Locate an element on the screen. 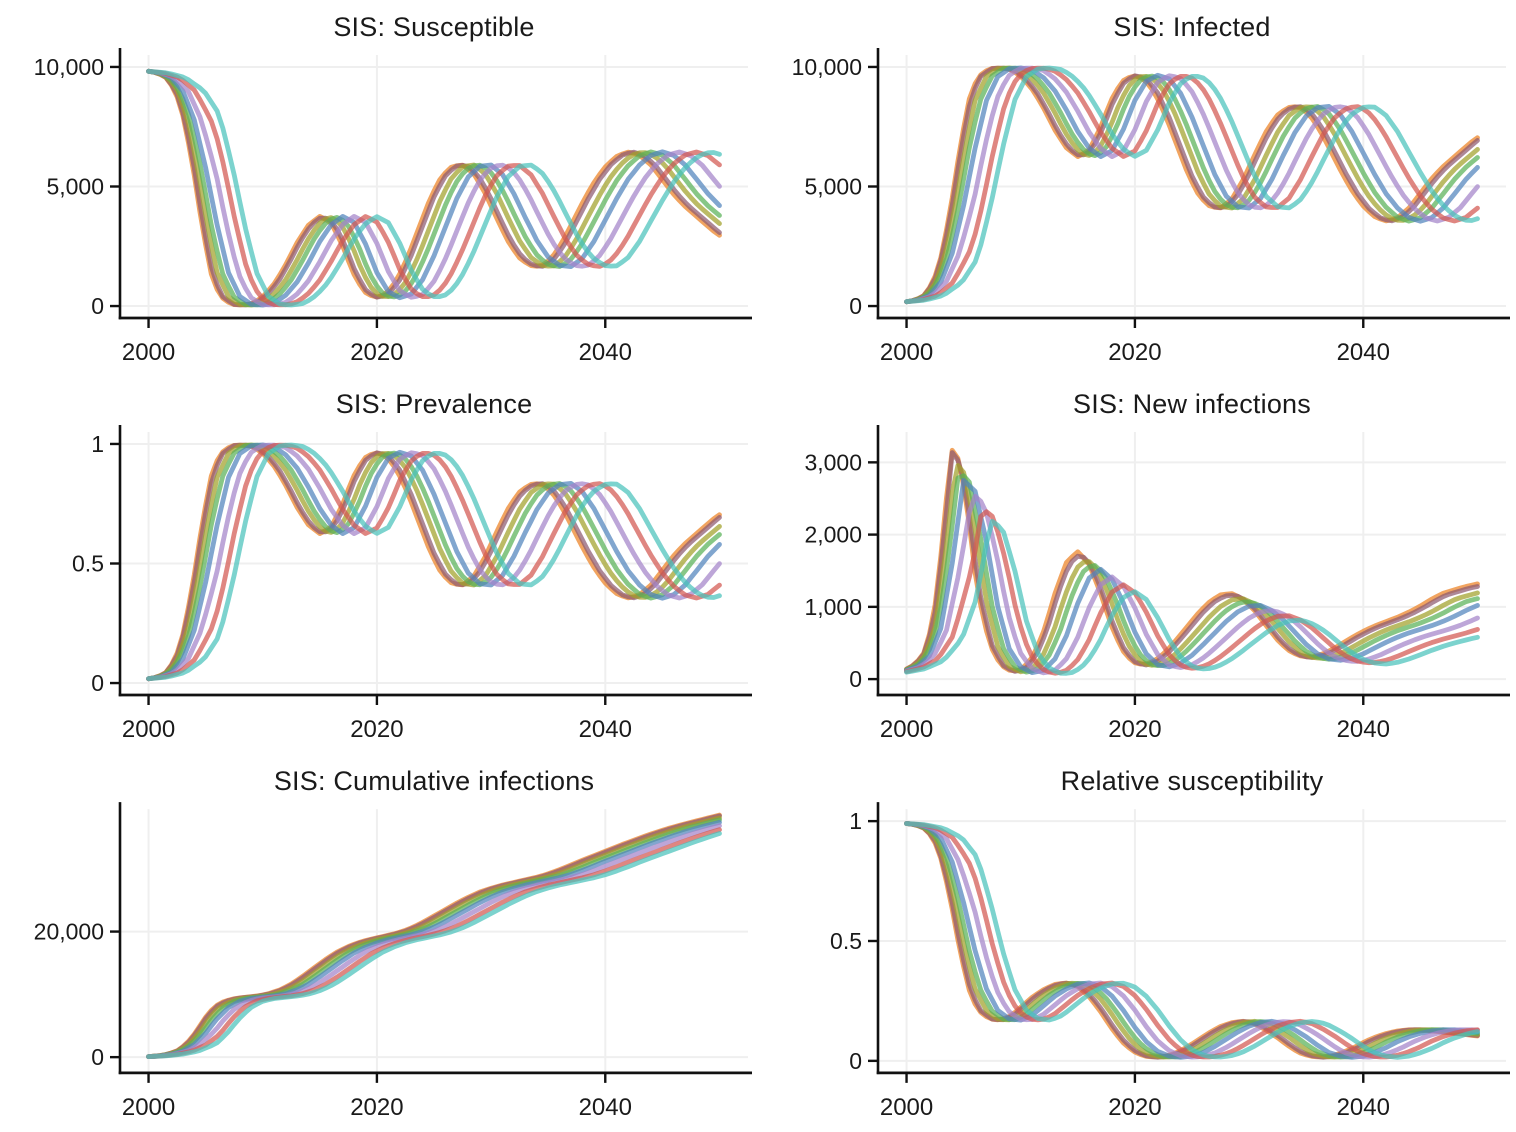 The height and width of the screenshot is (1132, 1516). plot-sis-prevalence: 0 0.5 1 2000 2020 2040 is located at coordinates (412, 584).